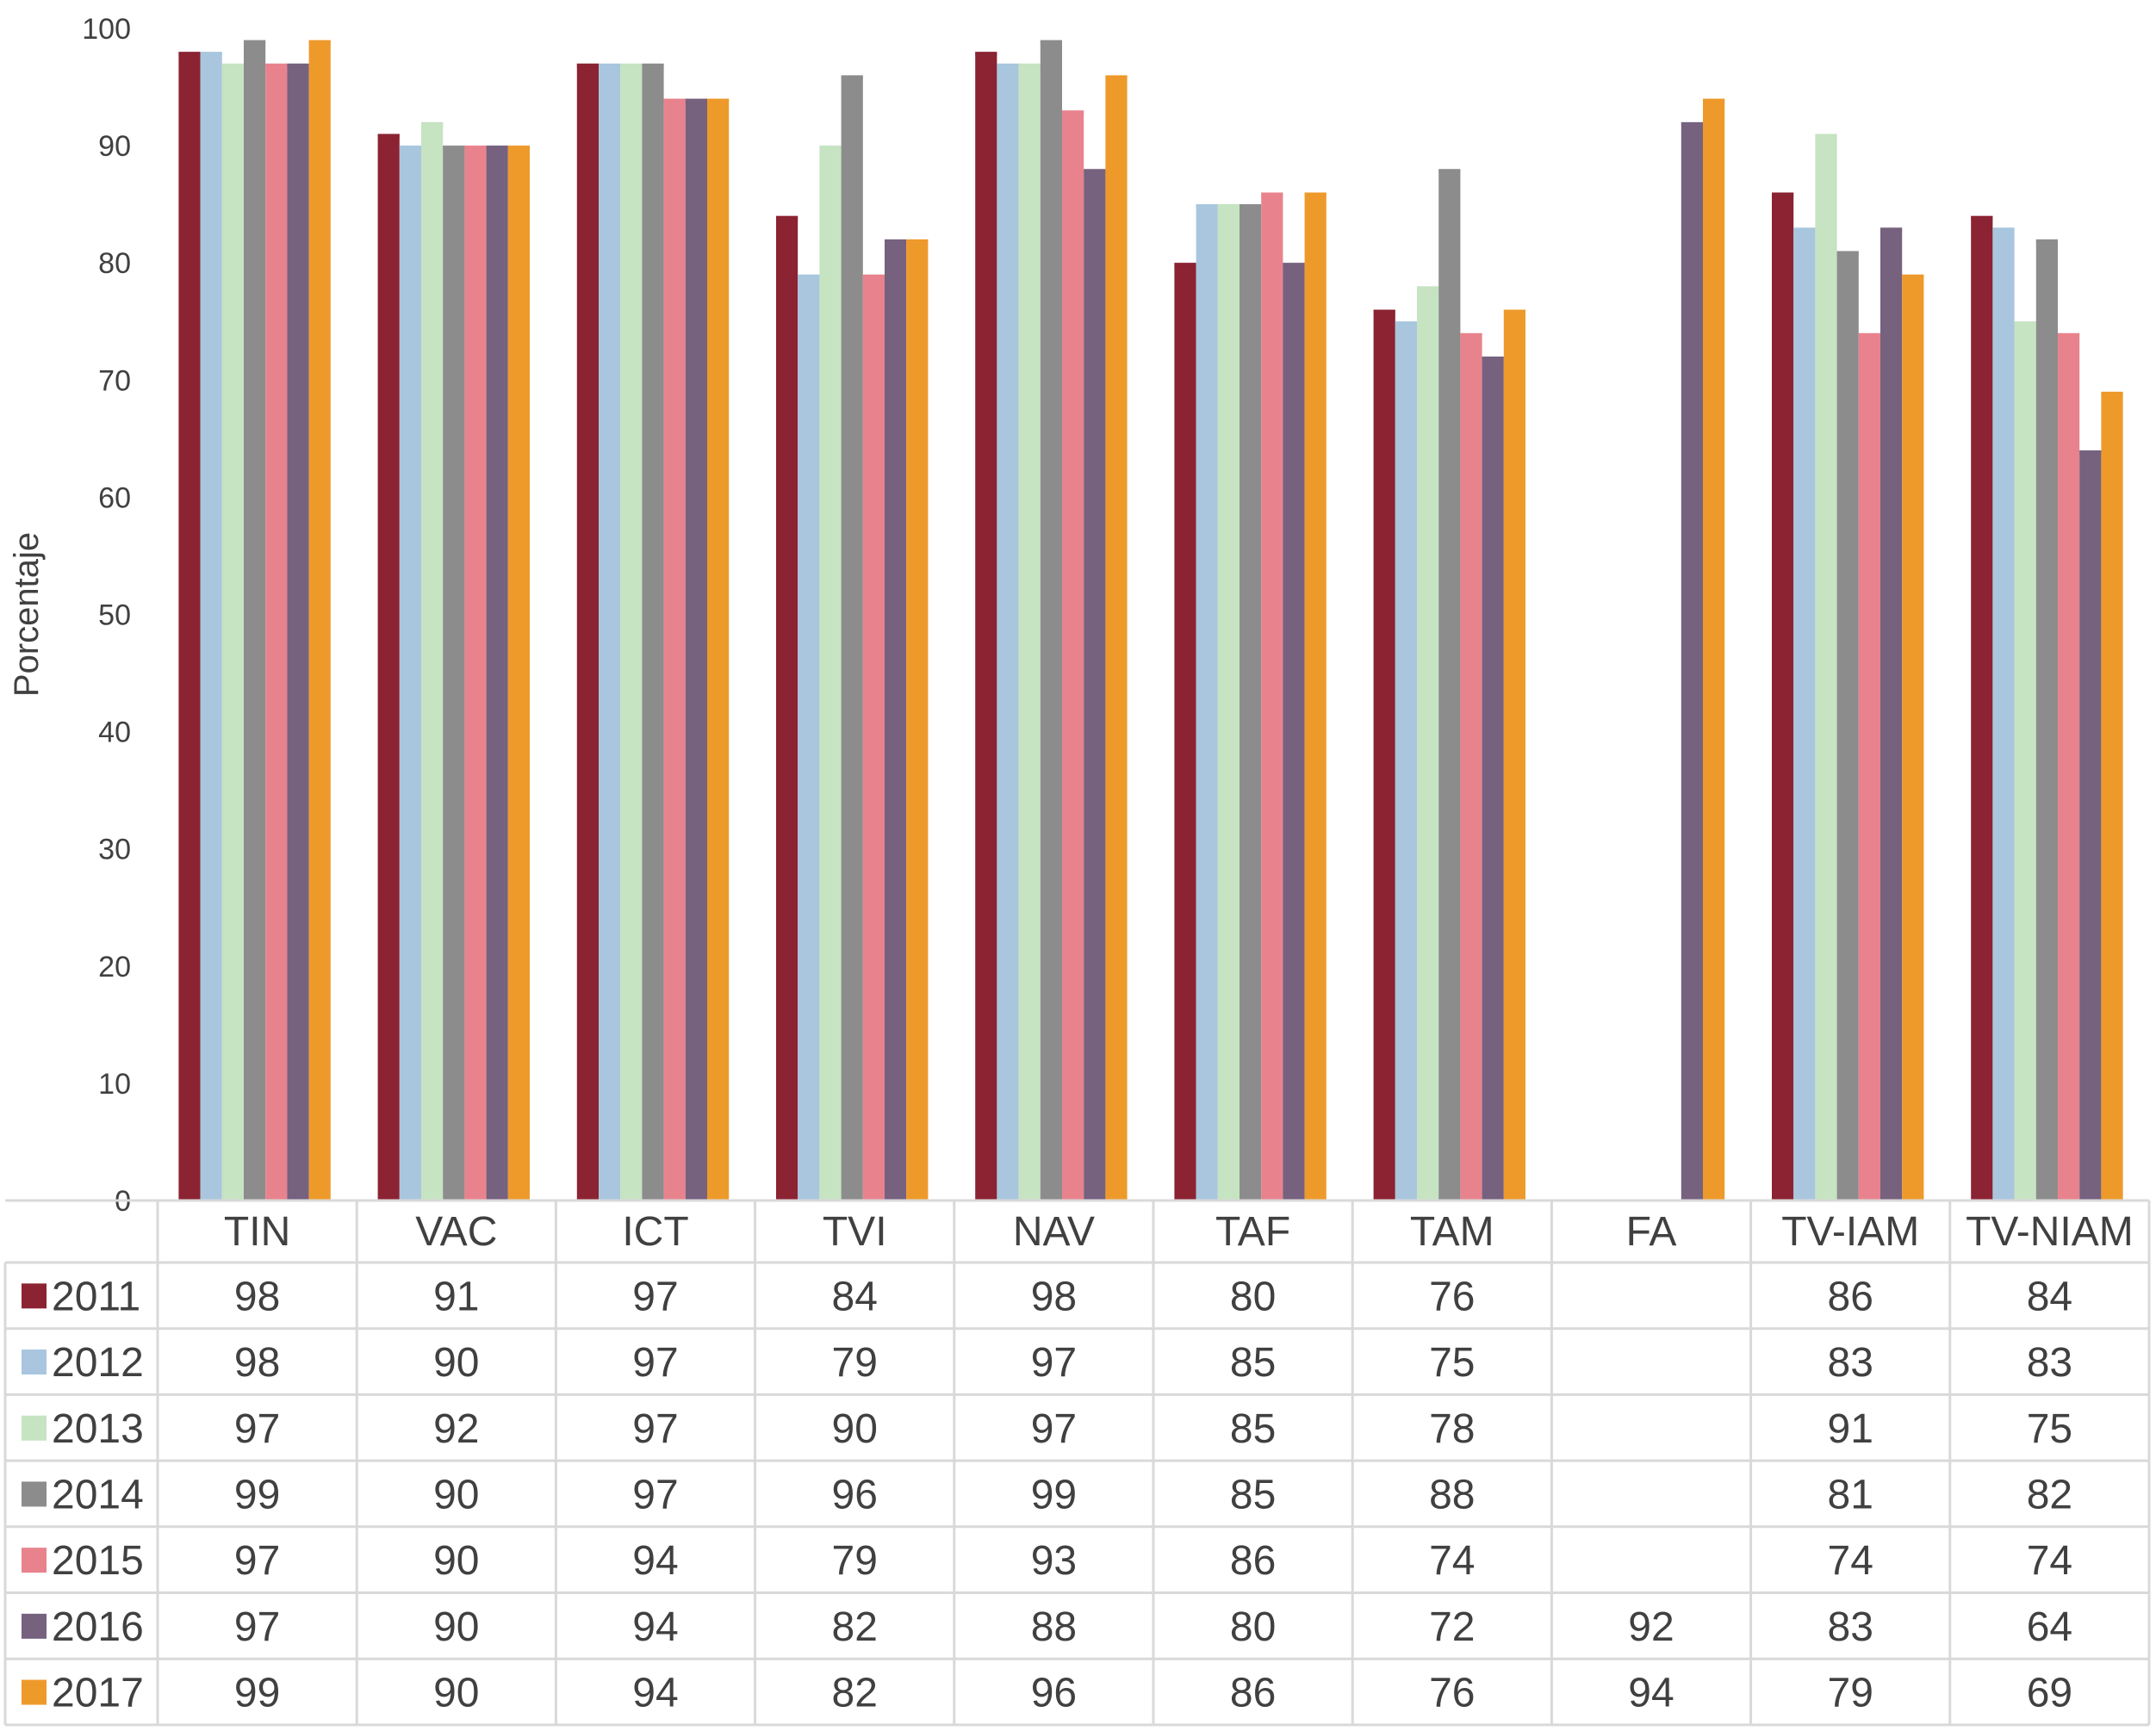  Describe the element at coordinates (298, 632) in the screenshot. I see `bar-2016-TIN` at that location.